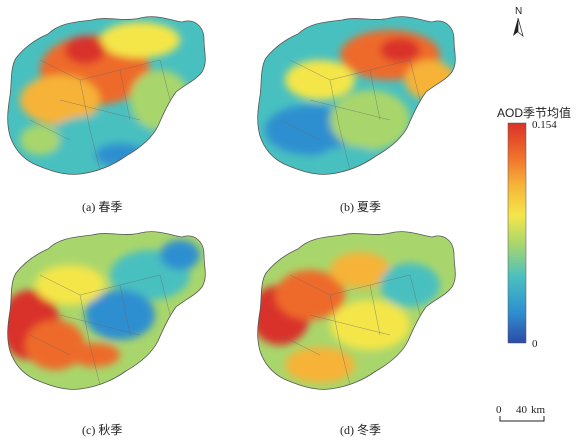  I want to click on scale-bar-unit: km, so click(538, 410).